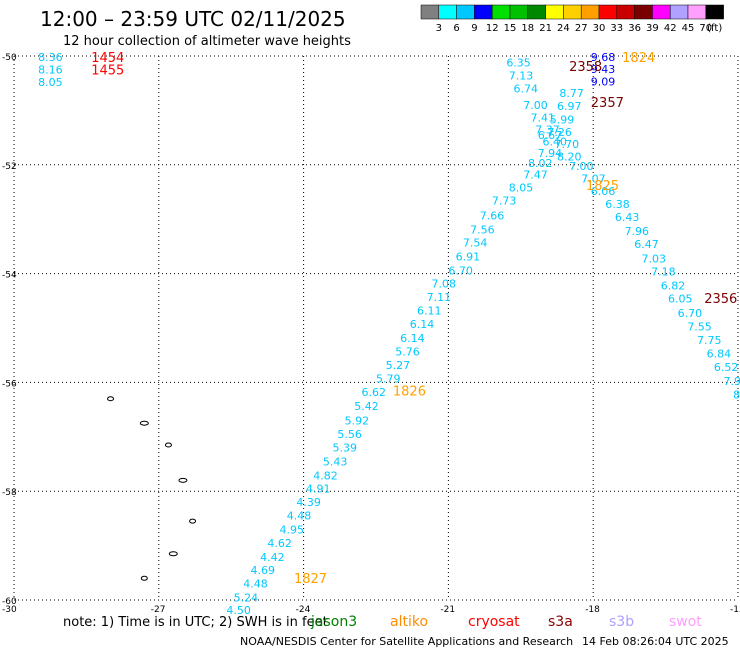 The height and width of the screenshot is (650, 740). I want to click on swh-label: 5.92, so click(357, 420).